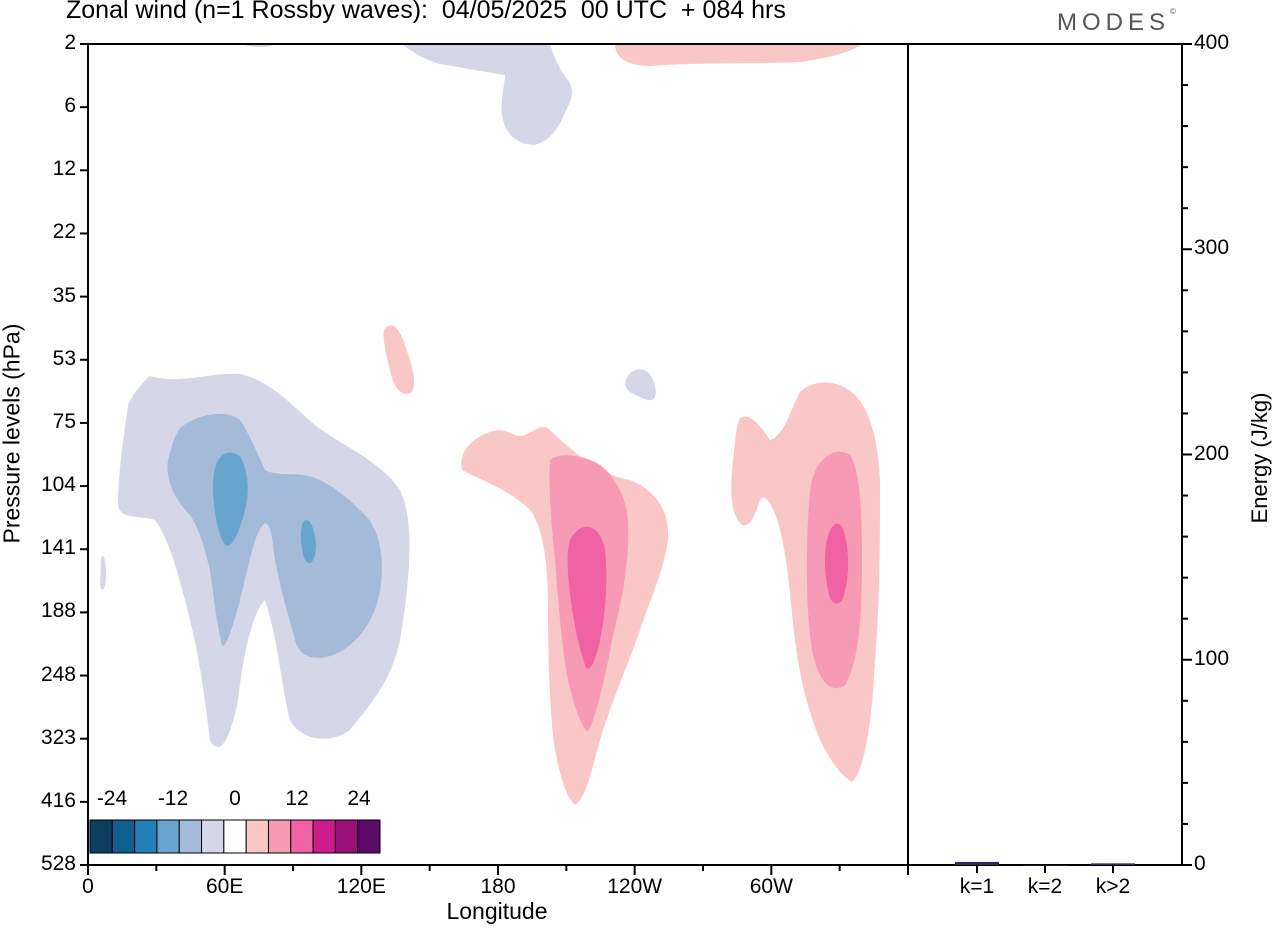 The height and width of the screenshot is (930, 1280). Describe the element at coordinates (1200, 863) in the screenshot. I see `energy-tick-label: 0` at that location.